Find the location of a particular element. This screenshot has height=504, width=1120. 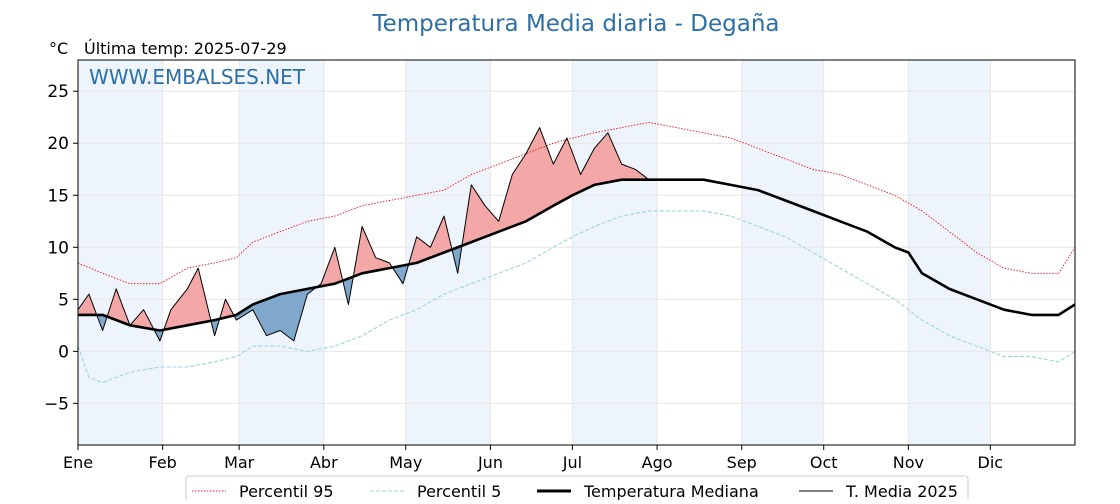

y-tick-label: 0 is located at coordinates (63, 352).